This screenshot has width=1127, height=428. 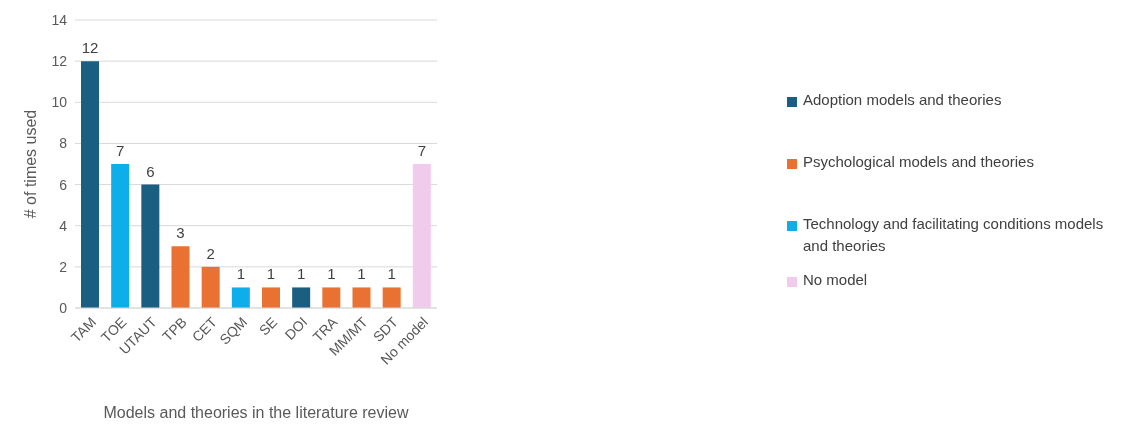 What do you see at coordinates (268, 326) in the screenshot?
I see `x-tick-label: SE` at bounding box center [268, 326].